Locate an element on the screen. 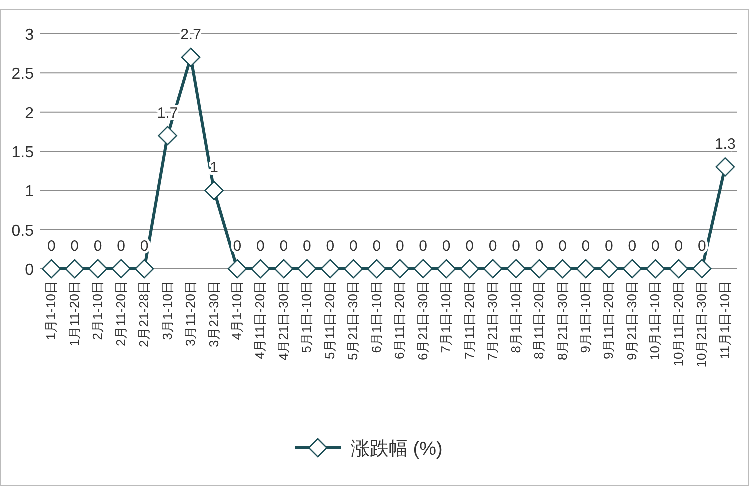 Image resolution: width=750 pixels, height=500 pixels. x-tick-label: 6月21日-30日 is located at coordinates (422, 320).